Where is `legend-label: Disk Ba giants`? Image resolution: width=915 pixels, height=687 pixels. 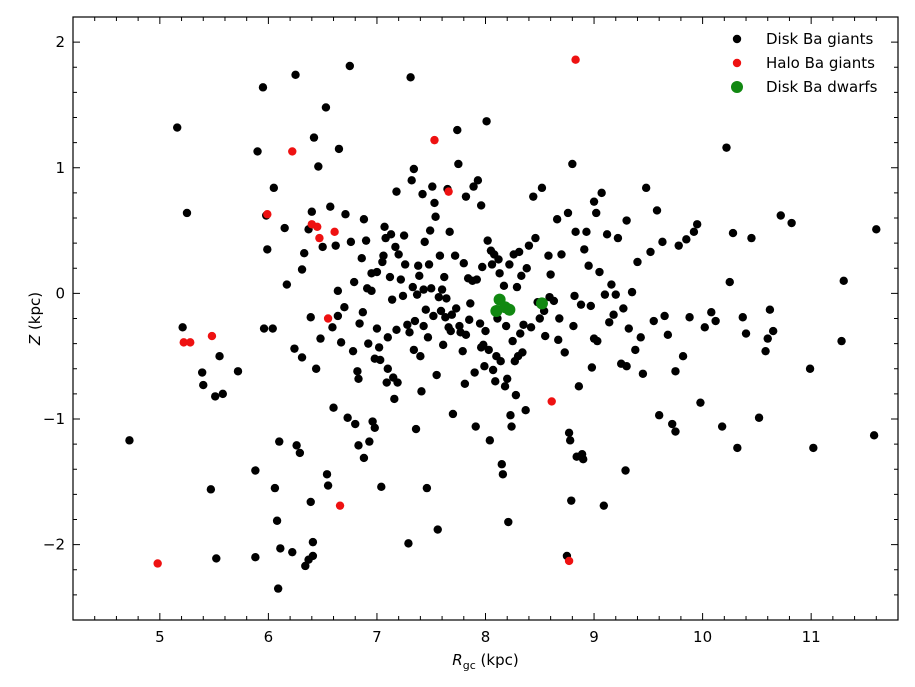 legend-label: Disk Ba giants is located at coordinates (820, 39).